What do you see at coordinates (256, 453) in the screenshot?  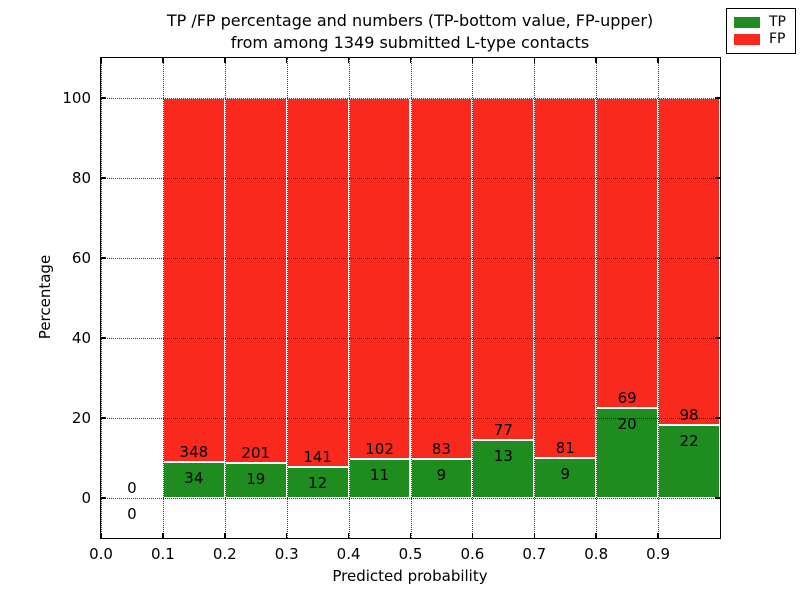 I see `bar-fp-count-label: 201` at bounding box center [256, 453].